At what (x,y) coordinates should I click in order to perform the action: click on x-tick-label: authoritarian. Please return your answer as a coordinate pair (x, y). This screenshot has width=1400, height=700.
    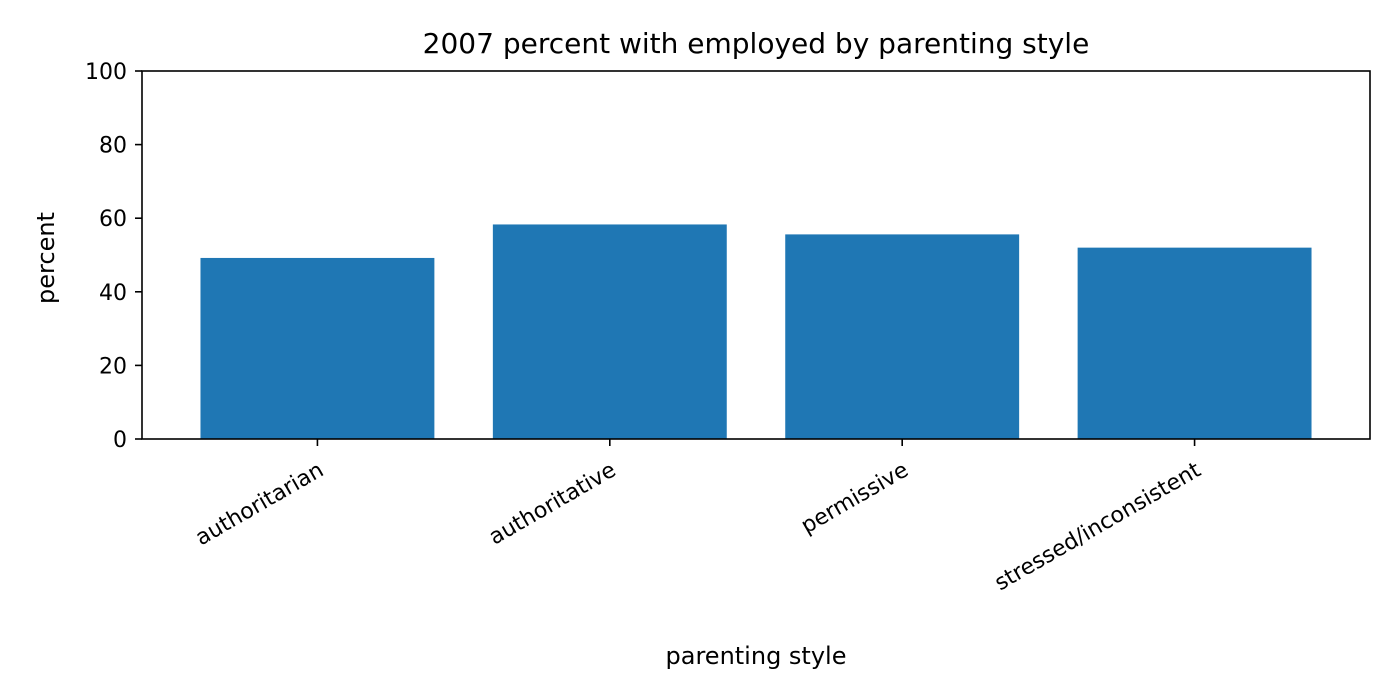
    Looking at the image, I should click on (259, 504).